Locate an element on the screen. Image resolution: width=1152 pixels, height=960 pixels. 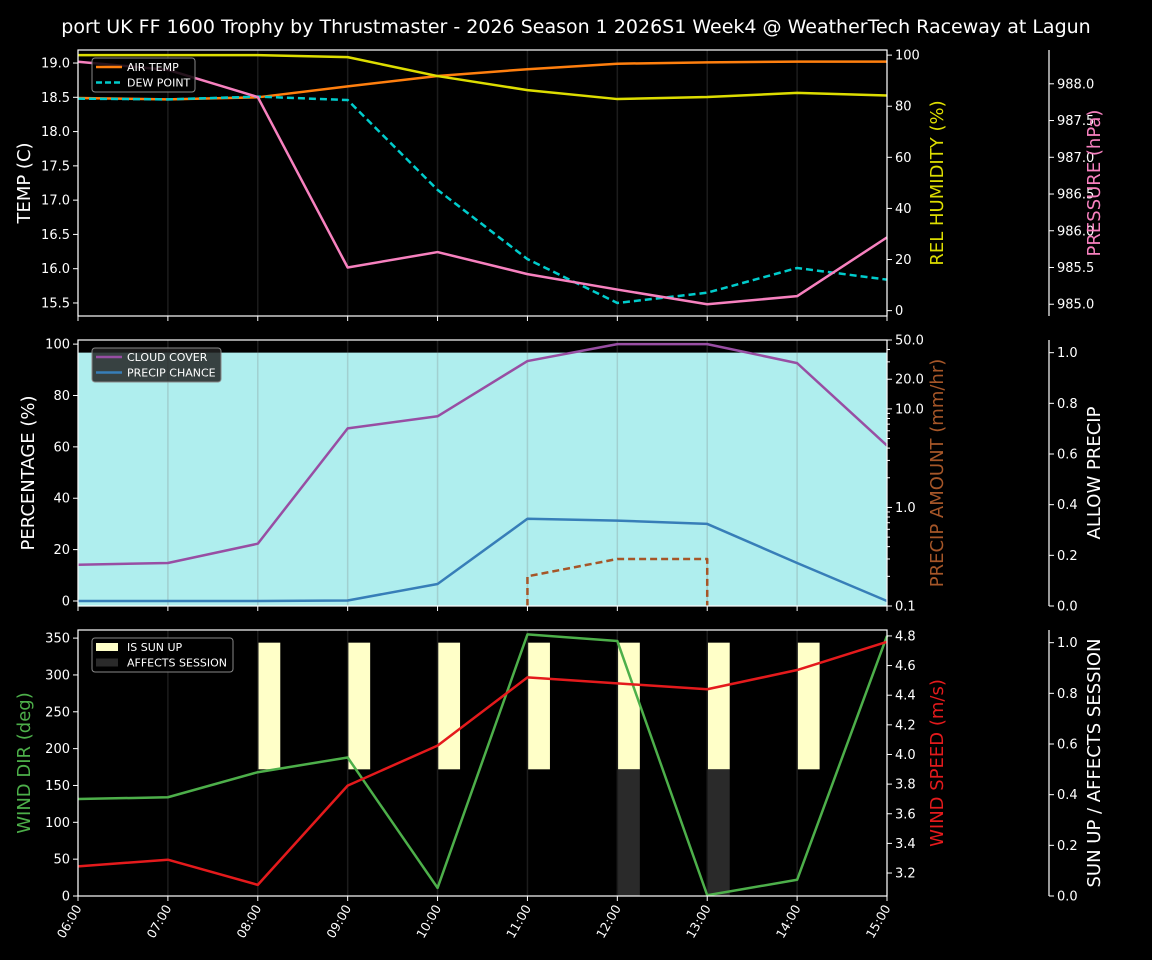
y-tick-label: 986.5 is located at coordinates (1075, 195).